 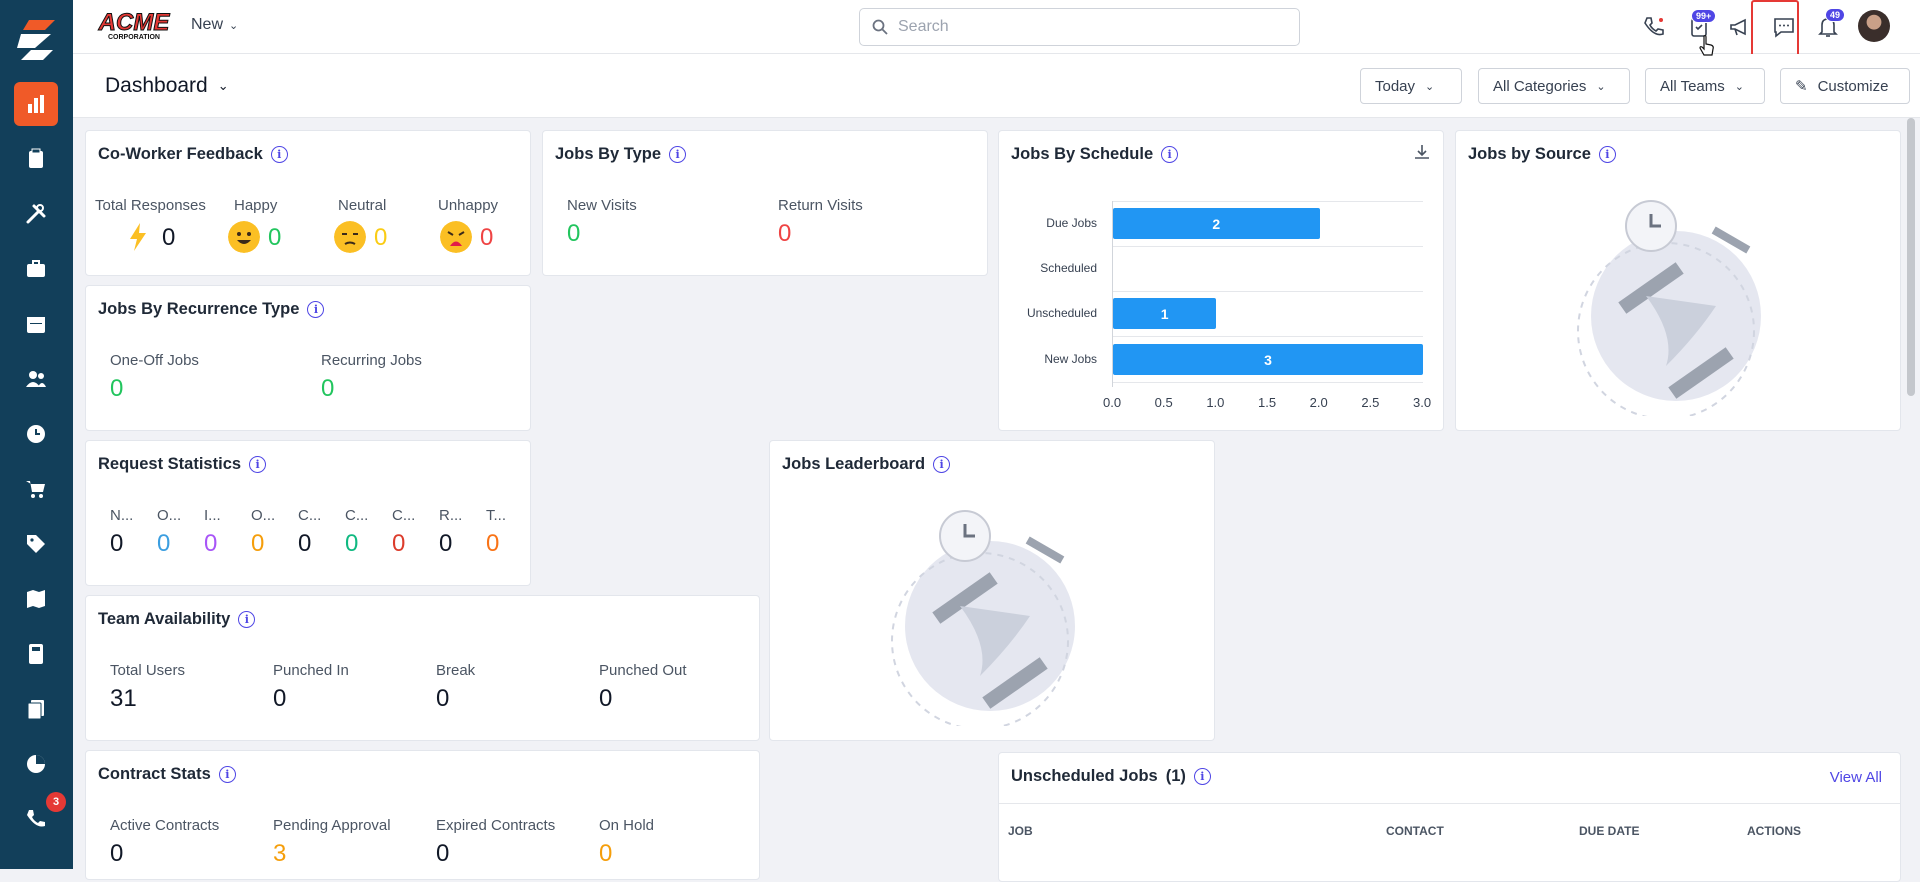 I want to click on card-title-text: Unscheduled Jobs, so click(x=1084, y=776).